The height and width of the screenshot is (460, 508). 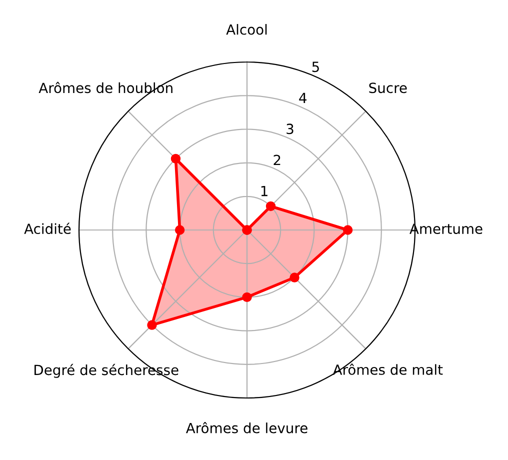 What do you see at coordinates (302, 97) in the screenshot?
I see `y-tick-label: 4` at bounding box center [302, 97].